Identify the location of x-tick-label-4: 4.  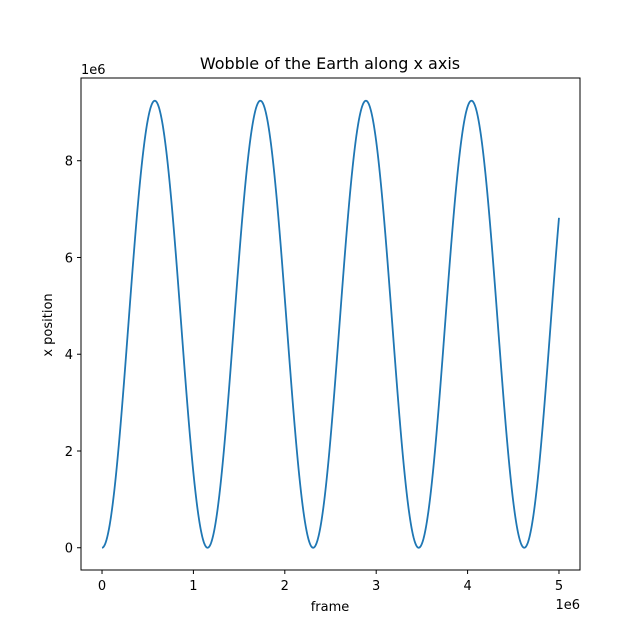
(467, 586).